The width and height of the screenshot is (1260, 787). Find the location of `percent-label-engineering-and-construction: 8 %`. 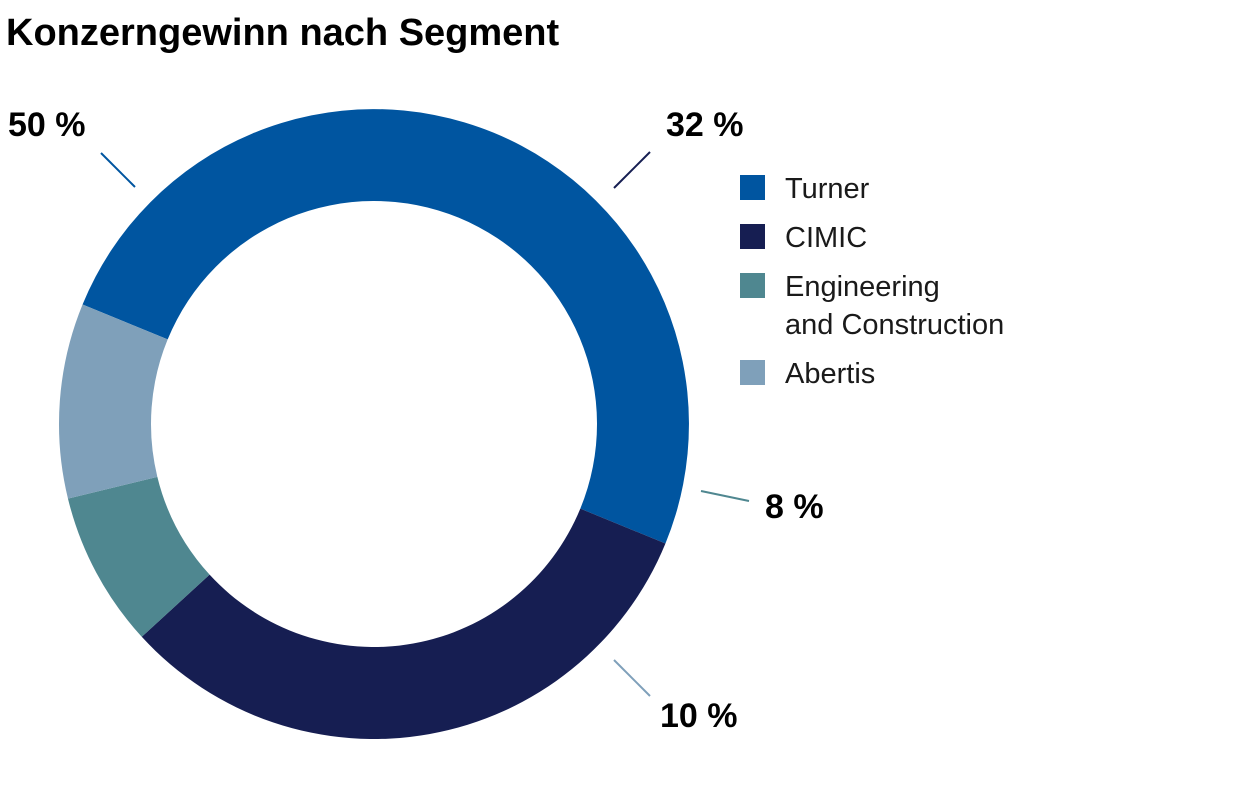

percent-label-engineering-and-construction: 8 % is located at coordinates (794, 507).